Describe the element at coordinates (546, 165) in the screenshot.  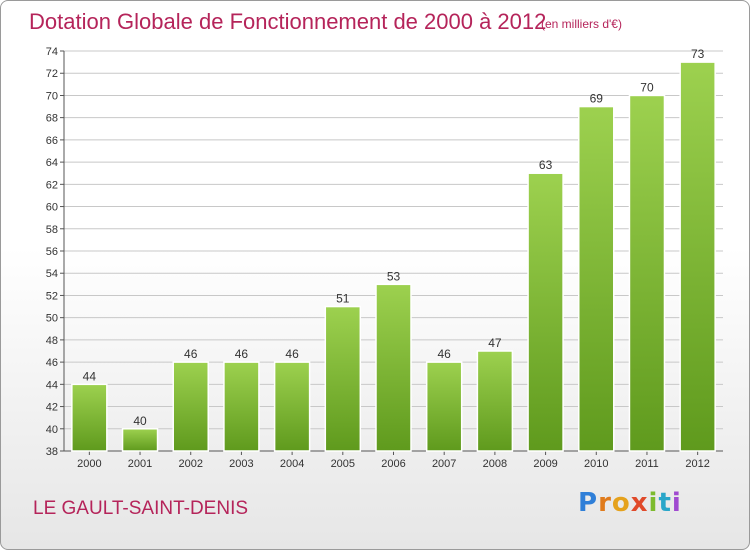
I see `data-label: 63` at that location.